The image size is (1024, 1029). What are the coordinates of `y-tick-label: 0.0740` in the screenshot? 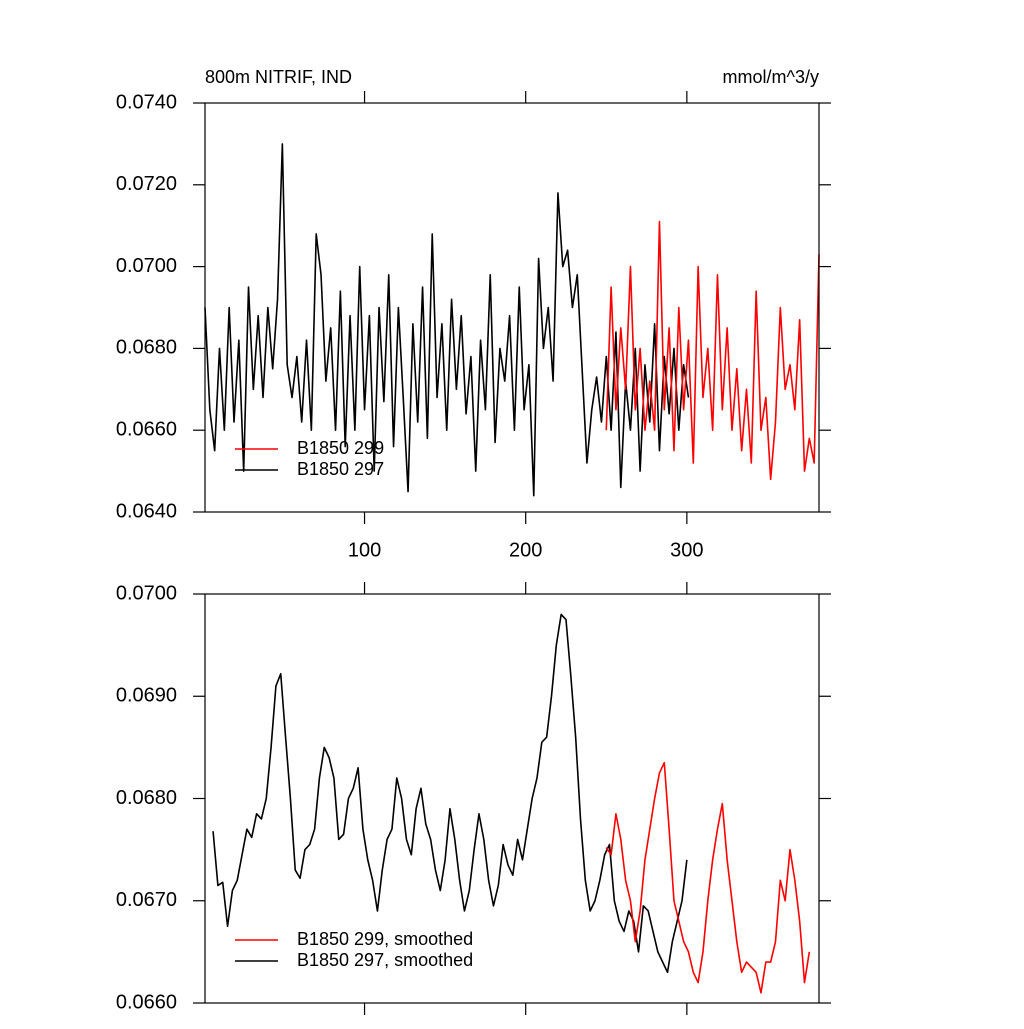 It's located at (146, 102).